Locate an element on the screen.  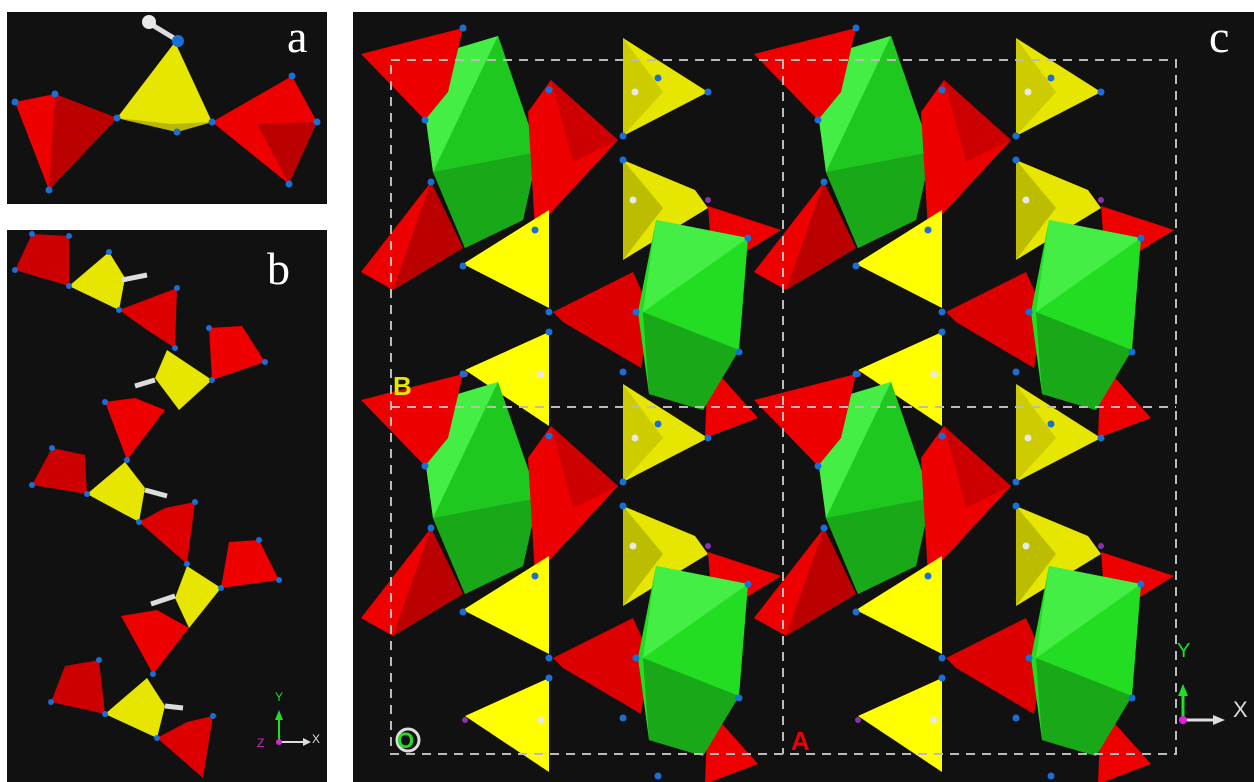
axis-x-arrow is located at coordinates (307, 742).